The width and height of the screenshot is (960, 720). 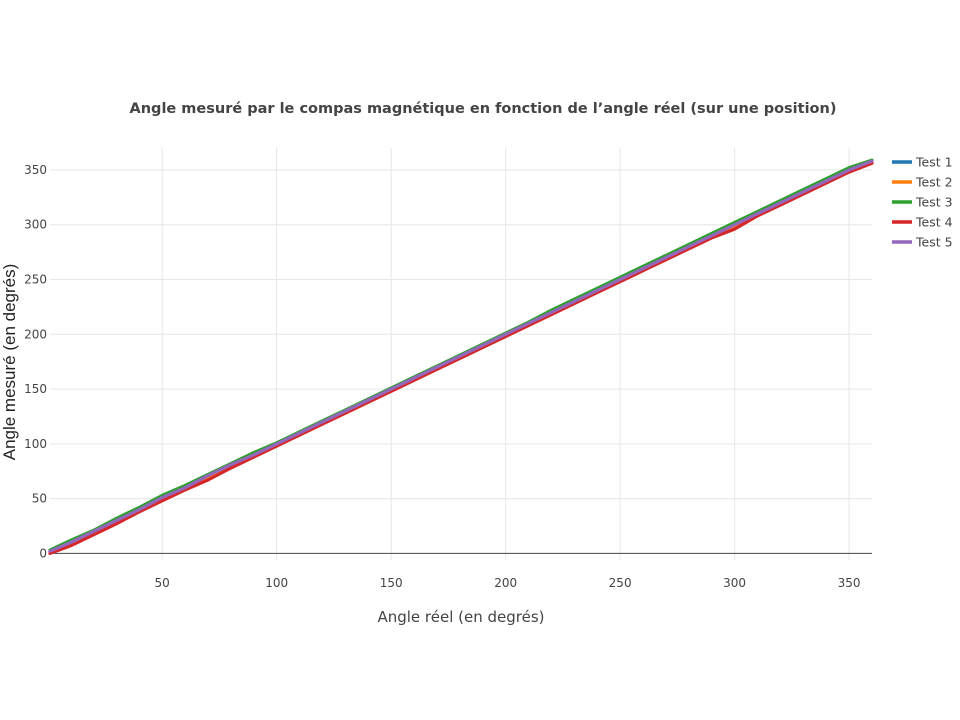 What do you see at coordinates (35, 170) in the screenshot?
I see `y-tick-label: 350` at bounding box center [35, 170].